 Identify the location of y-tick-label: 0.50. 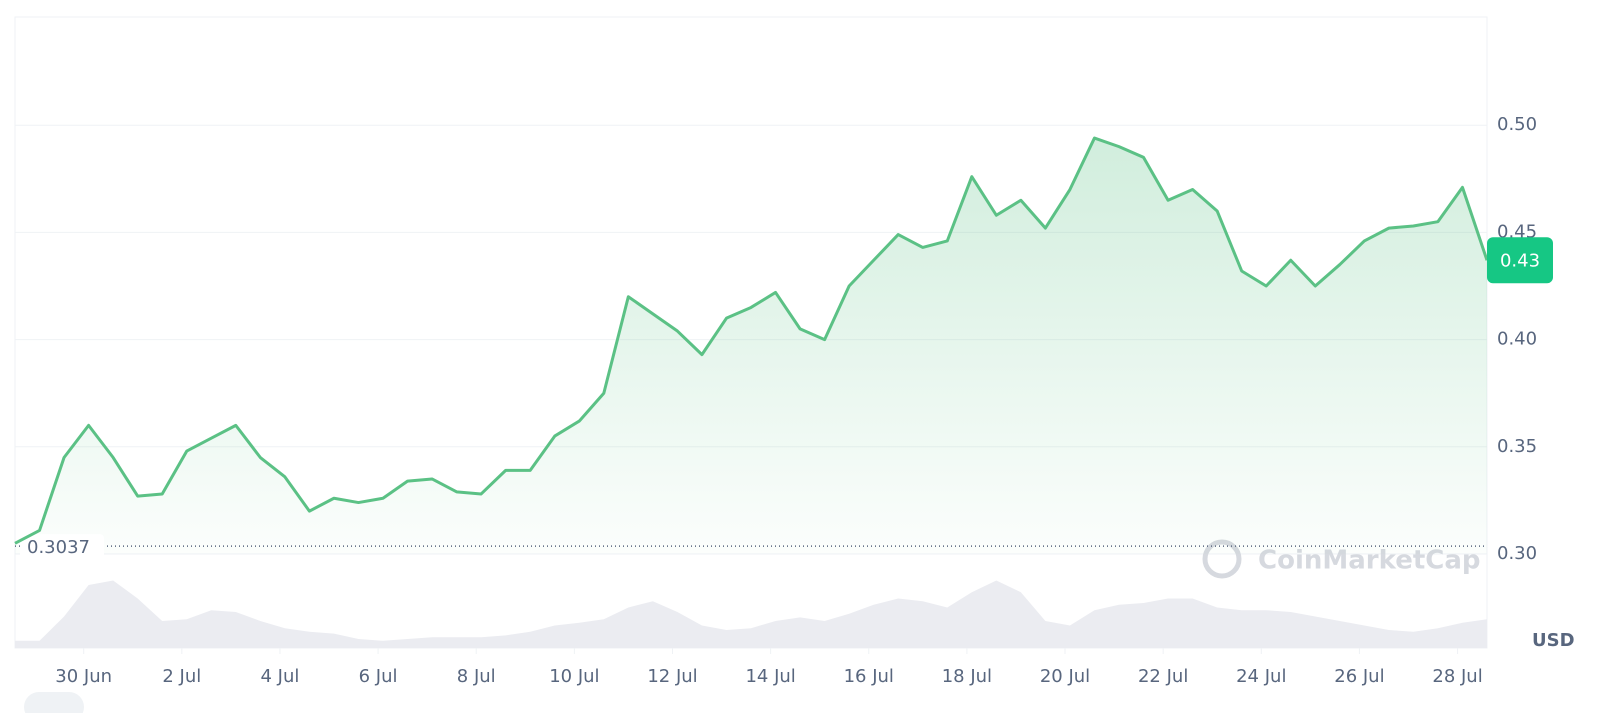
(1517, 124).